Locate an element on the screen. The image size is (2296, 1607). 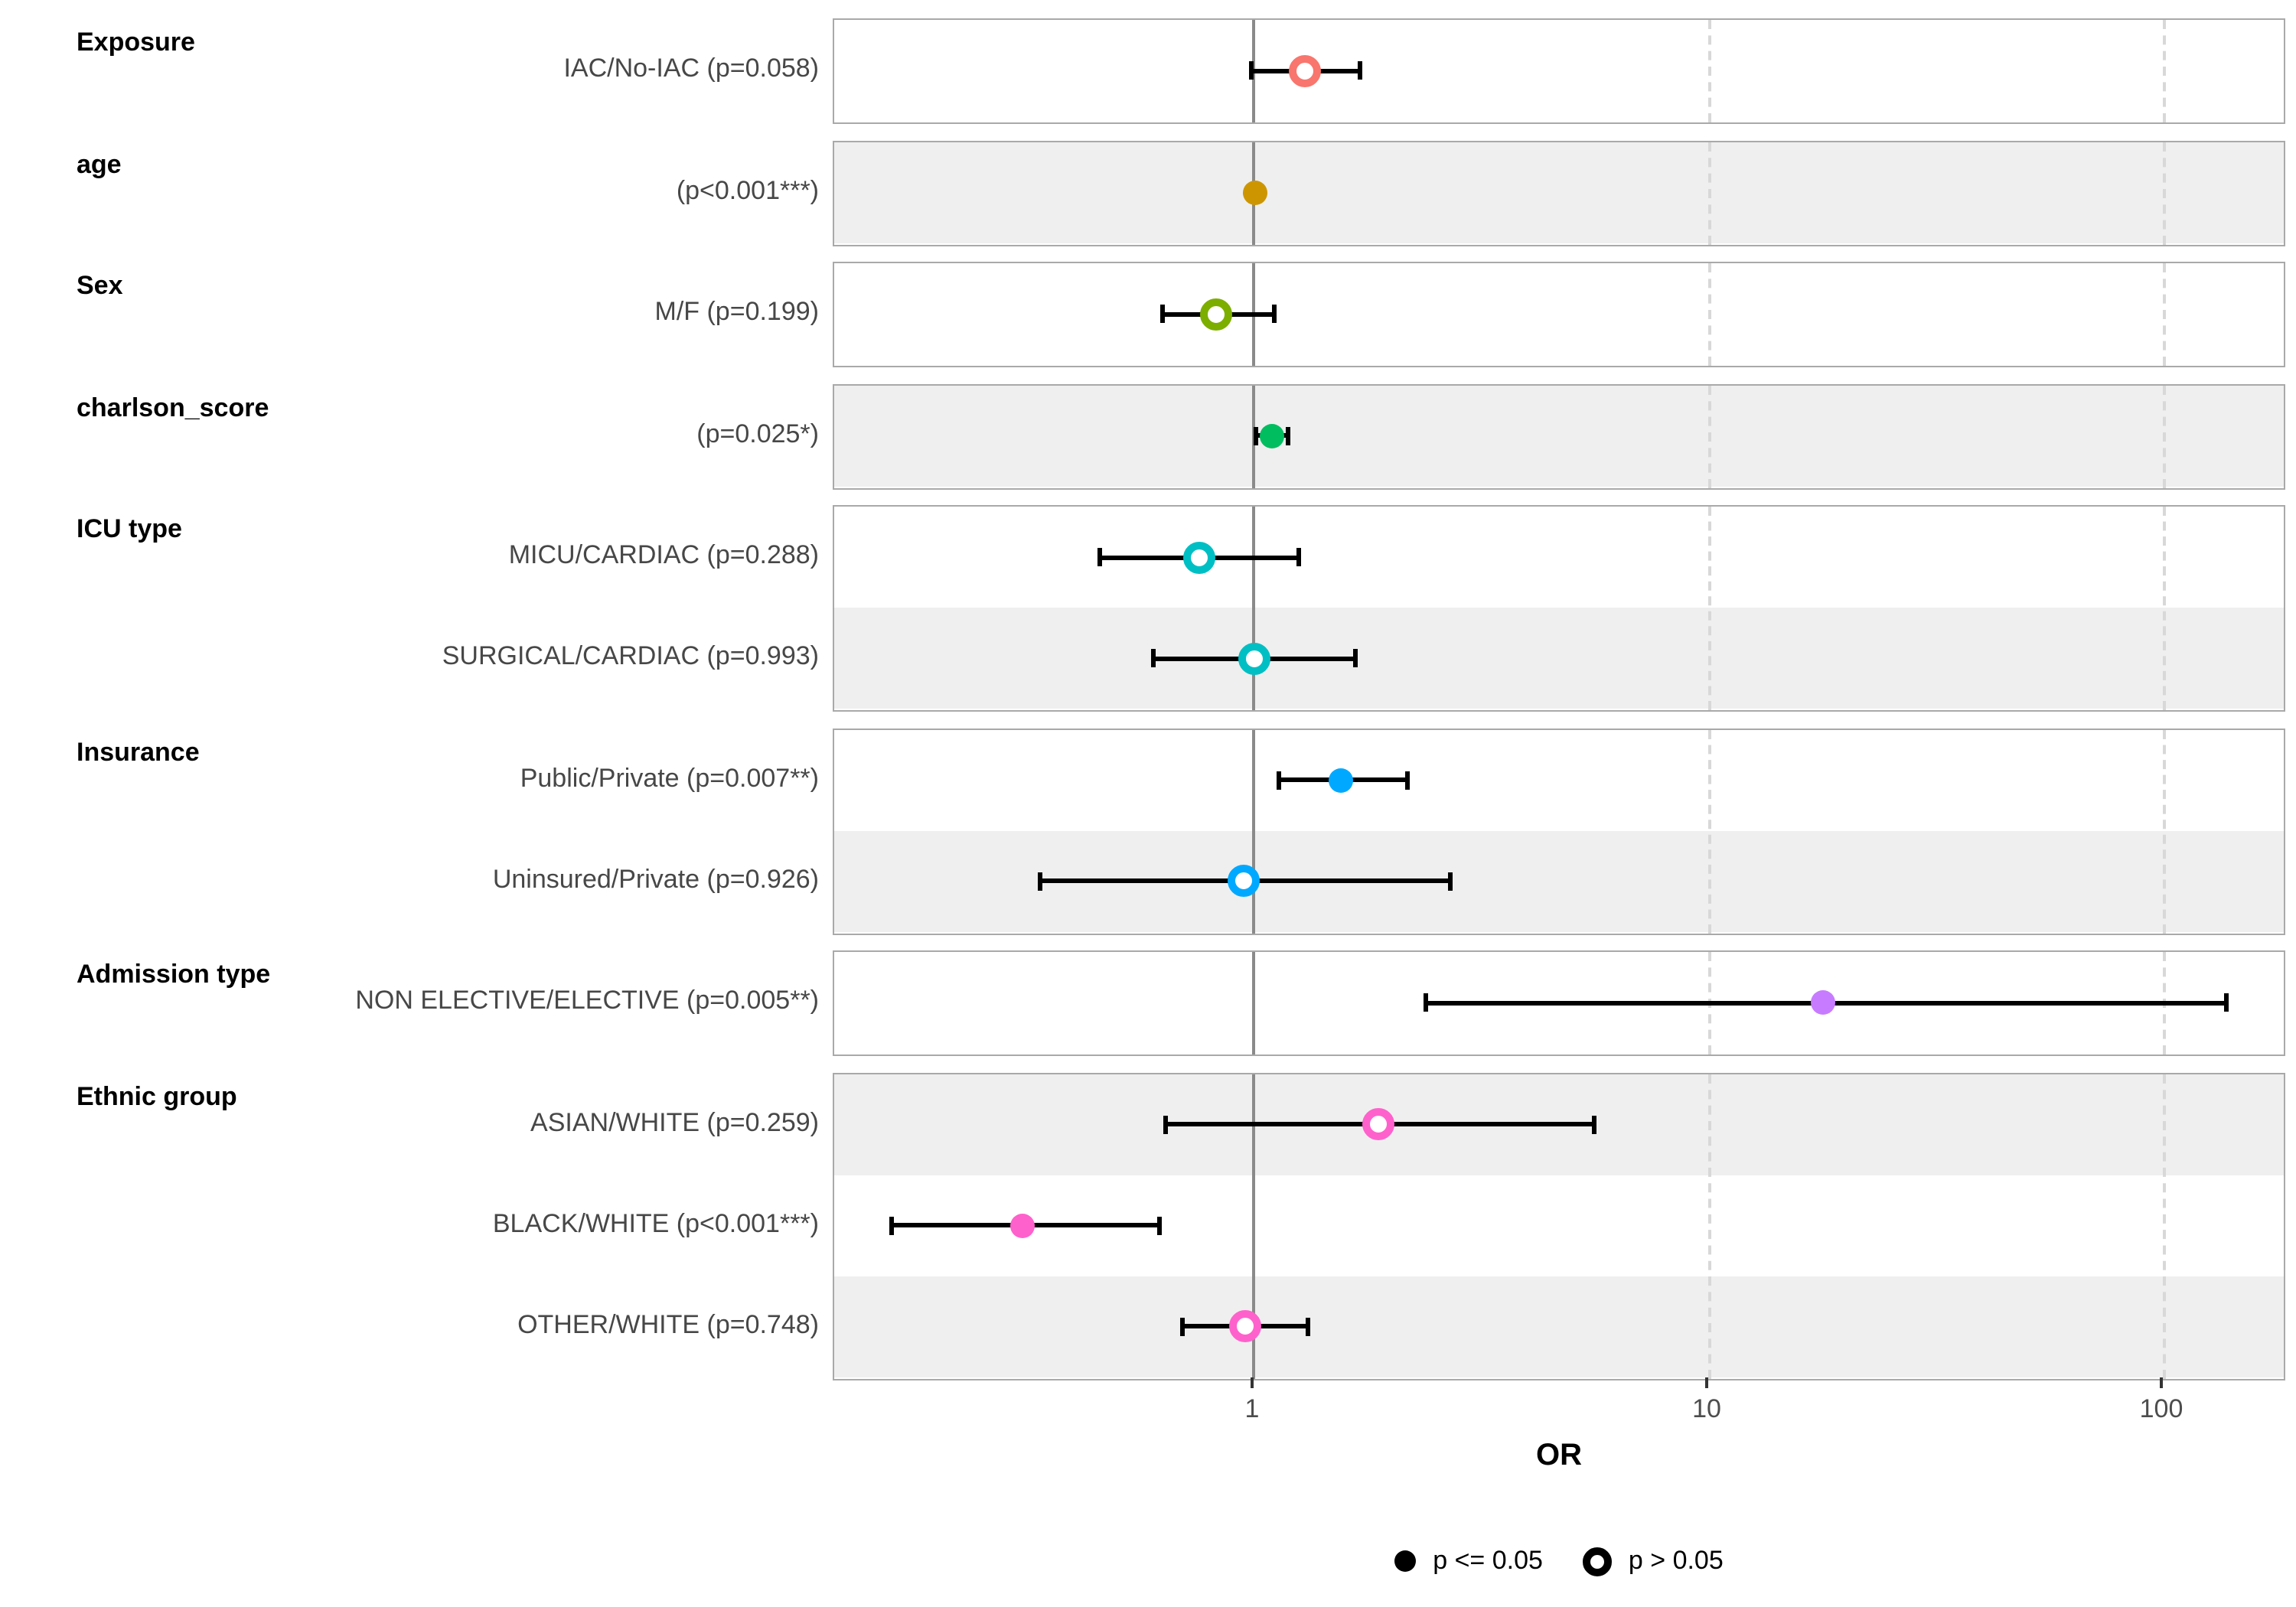
x-tick-label: 10 is located at coordinates (1706, 1408).